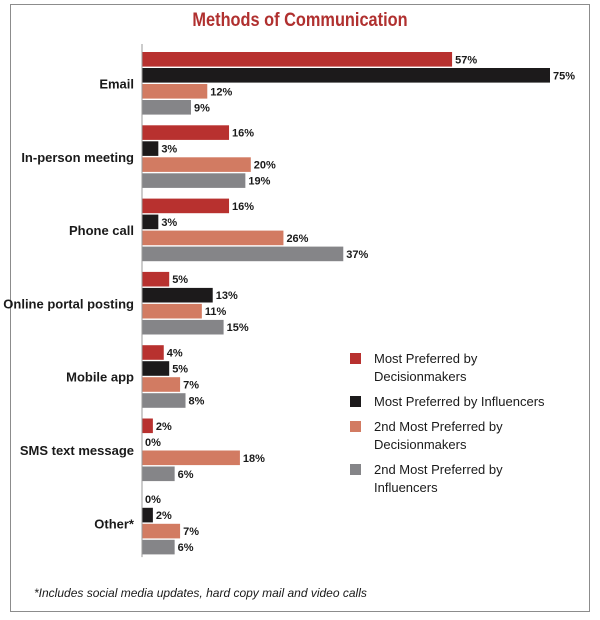 This screenshot has width=600, height=620. What do you see at coordinates (243, 254) in the screenshot?
I see `bar-phone-call-s3` at bounding box center [243, 254].